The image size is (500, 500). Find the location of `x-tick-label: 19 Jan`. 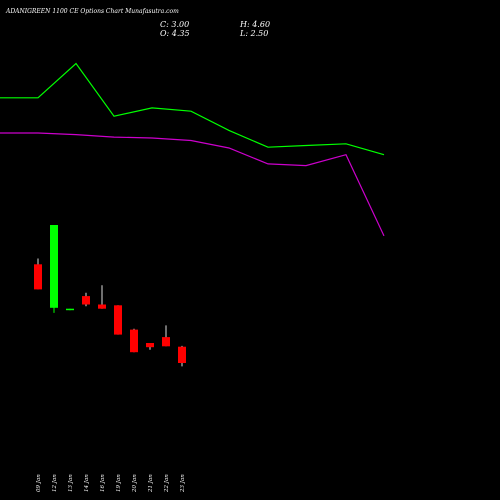

x-tick-label: 19 Jan is located at coordinates (119, 483).